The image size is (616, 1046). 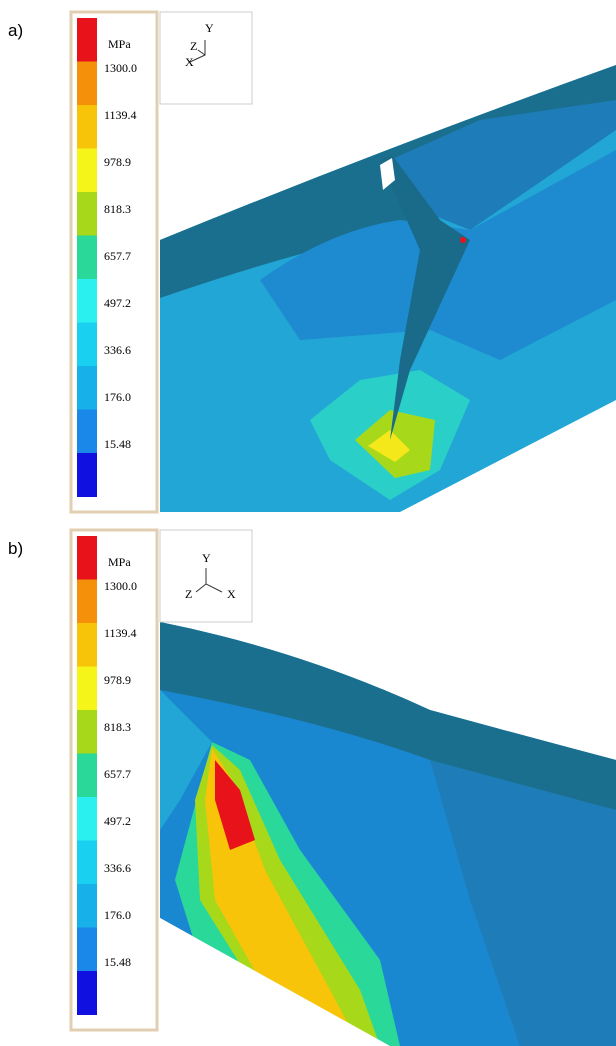 I want to click on panel-label: a), so click(x=15, y=30).